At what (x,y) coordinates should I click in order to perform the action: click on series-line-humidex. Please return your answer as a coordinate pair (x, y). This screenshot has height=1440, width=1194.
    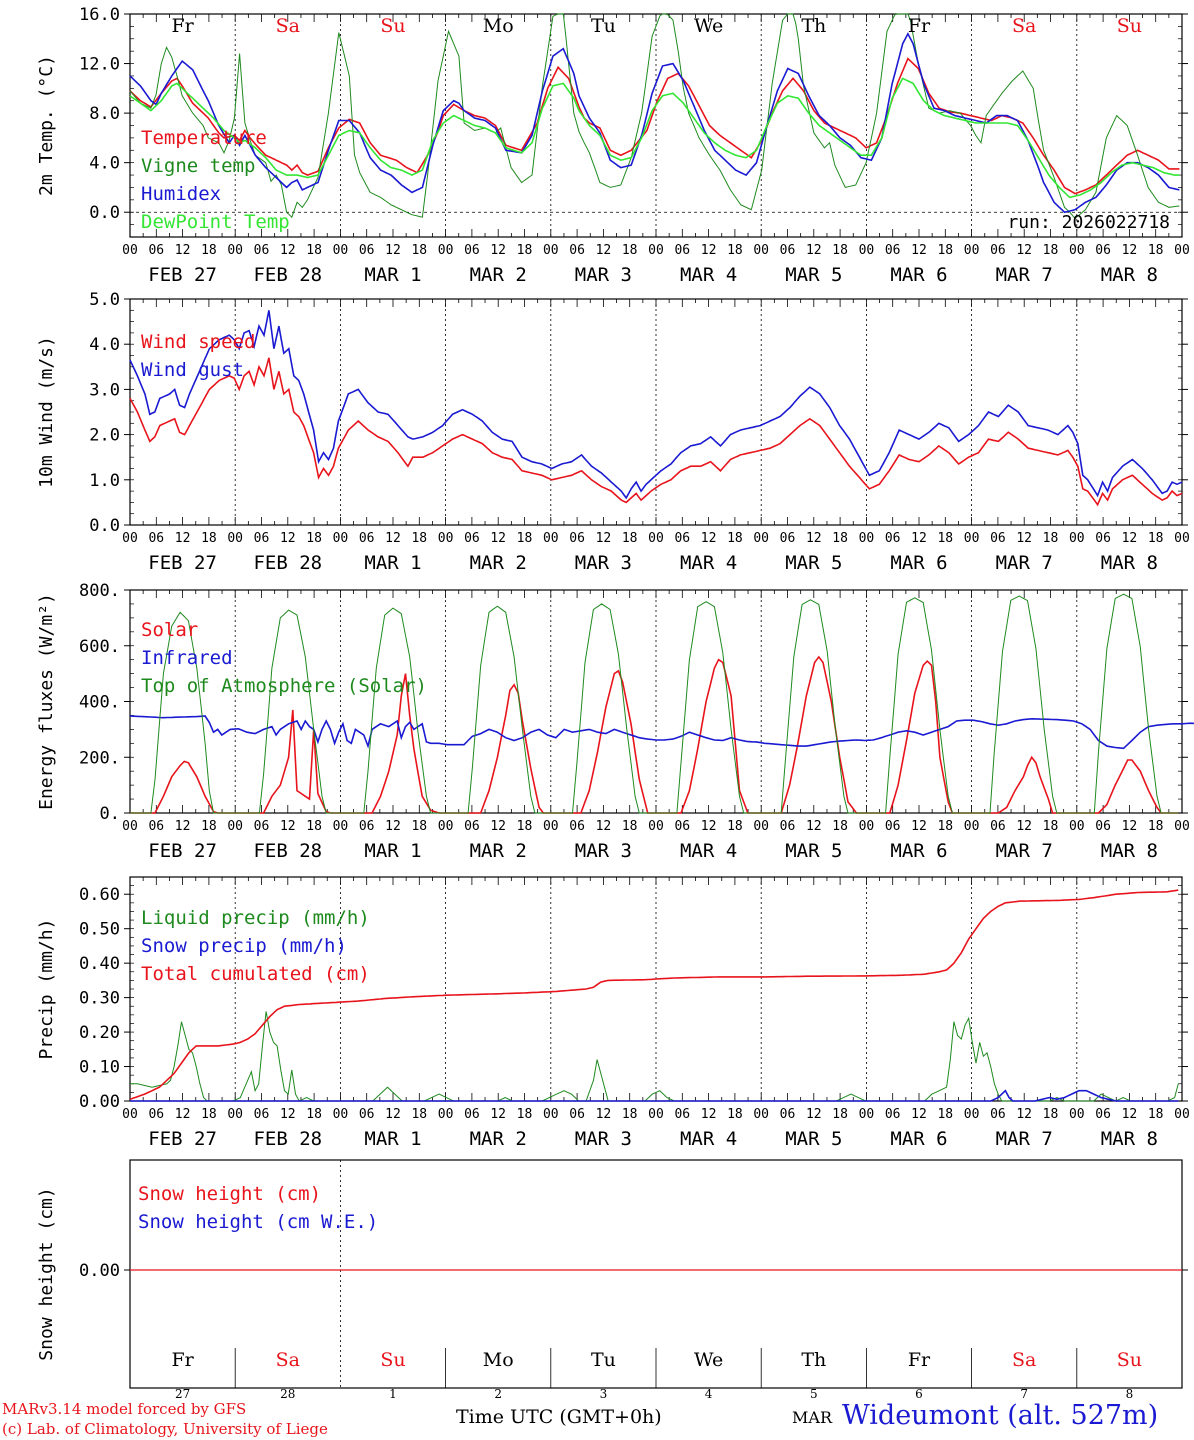
    Looking at the image, I should click on (654, 123).